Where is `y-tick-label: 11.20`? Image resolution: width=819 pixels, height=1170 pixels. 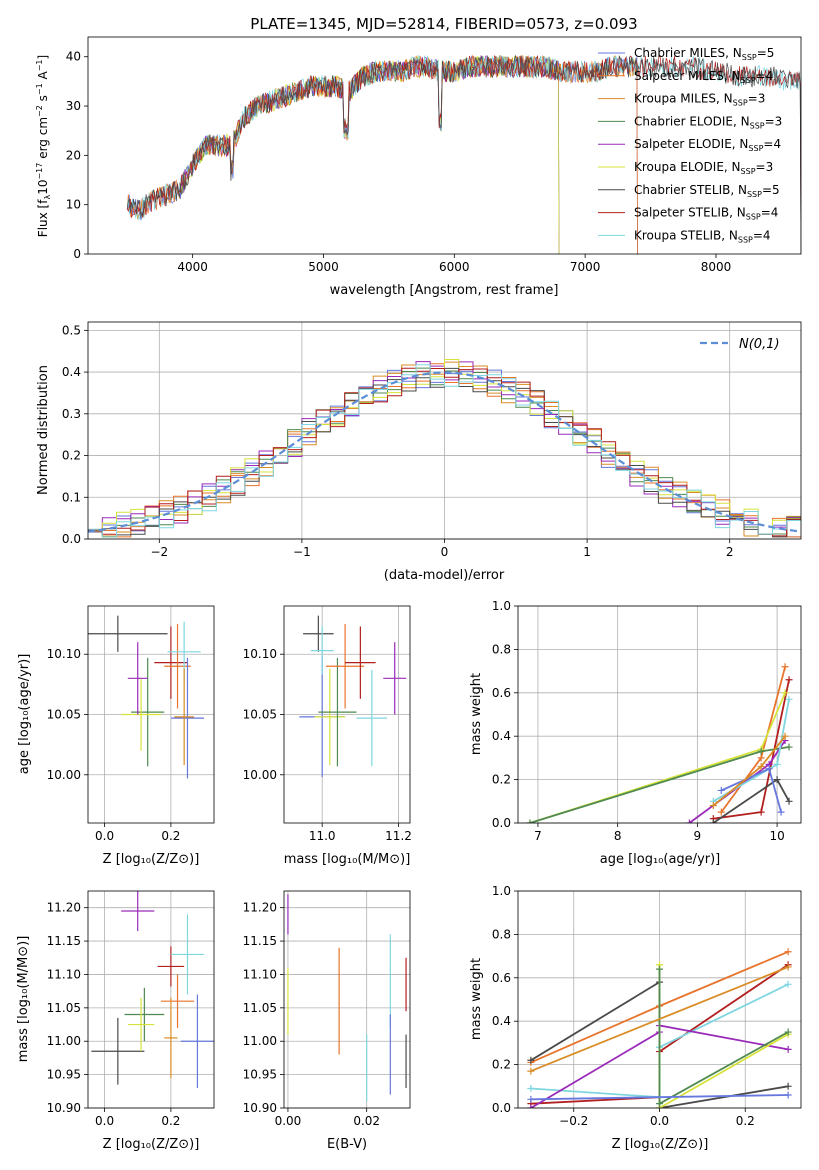
y-tick-label: 11.20 is located at coordinates (64, 908).